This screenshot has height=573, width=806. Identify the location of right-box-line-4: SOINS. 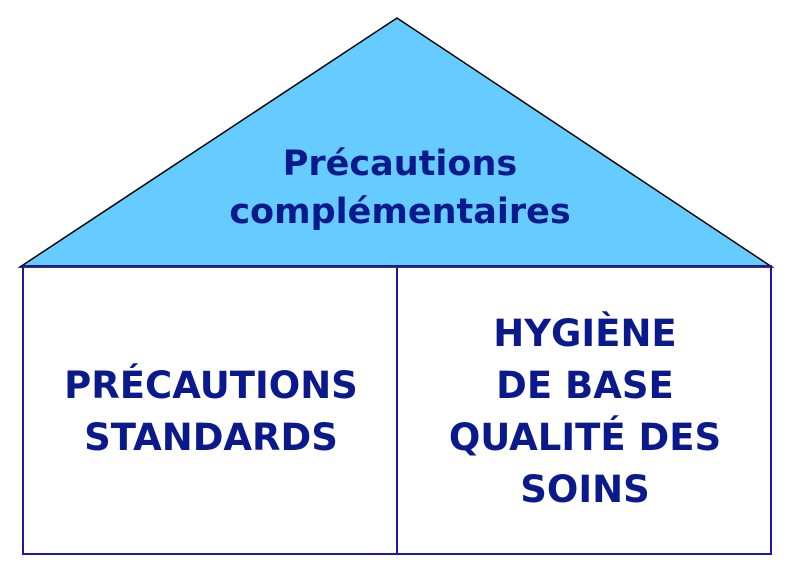
(585, 489).